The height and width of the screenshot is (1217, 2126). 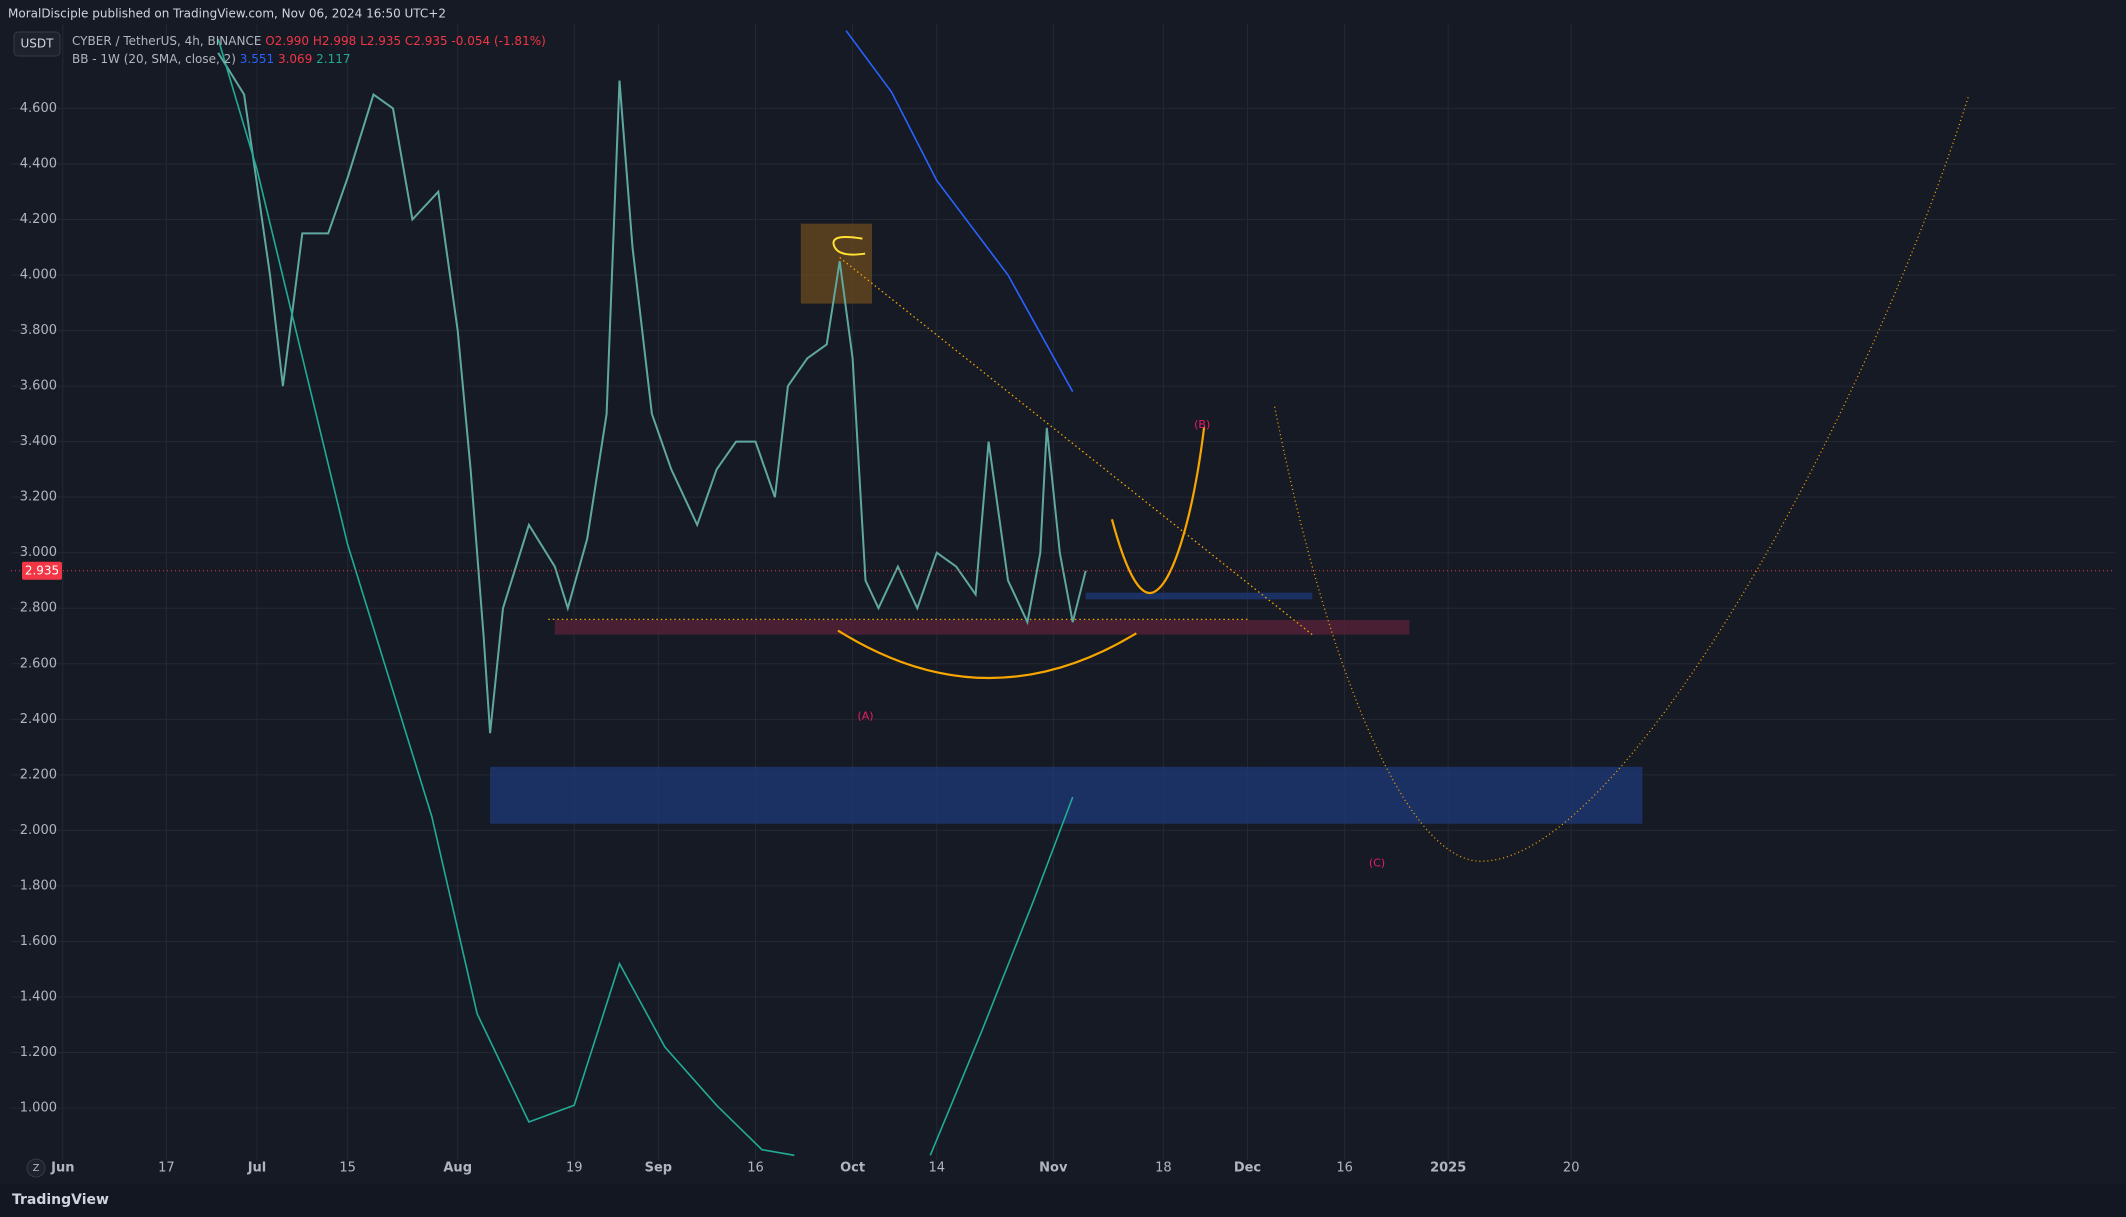 What do you see at coordinates (1448, 1168) in the screenshot?
I see `x-tick-label: 2025` at bounding box center [1448, 1168].